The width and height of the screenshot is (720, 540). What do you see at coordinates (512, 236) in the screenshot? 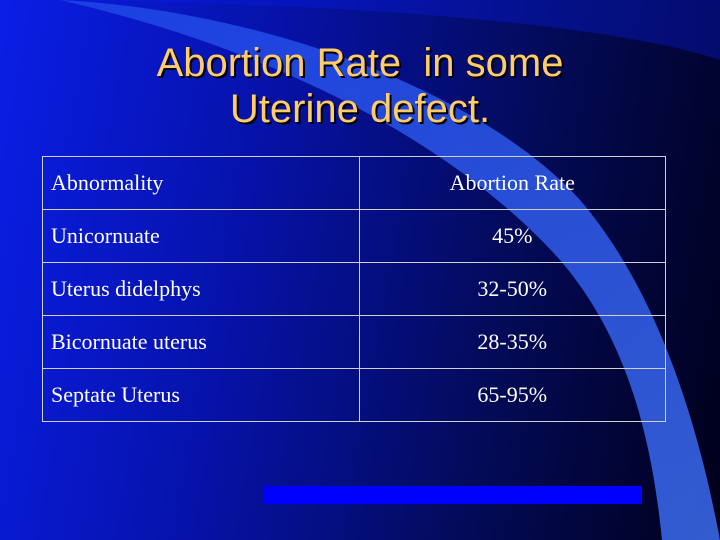
I see `row-rate: 45%` at bounding box center [512, 236].